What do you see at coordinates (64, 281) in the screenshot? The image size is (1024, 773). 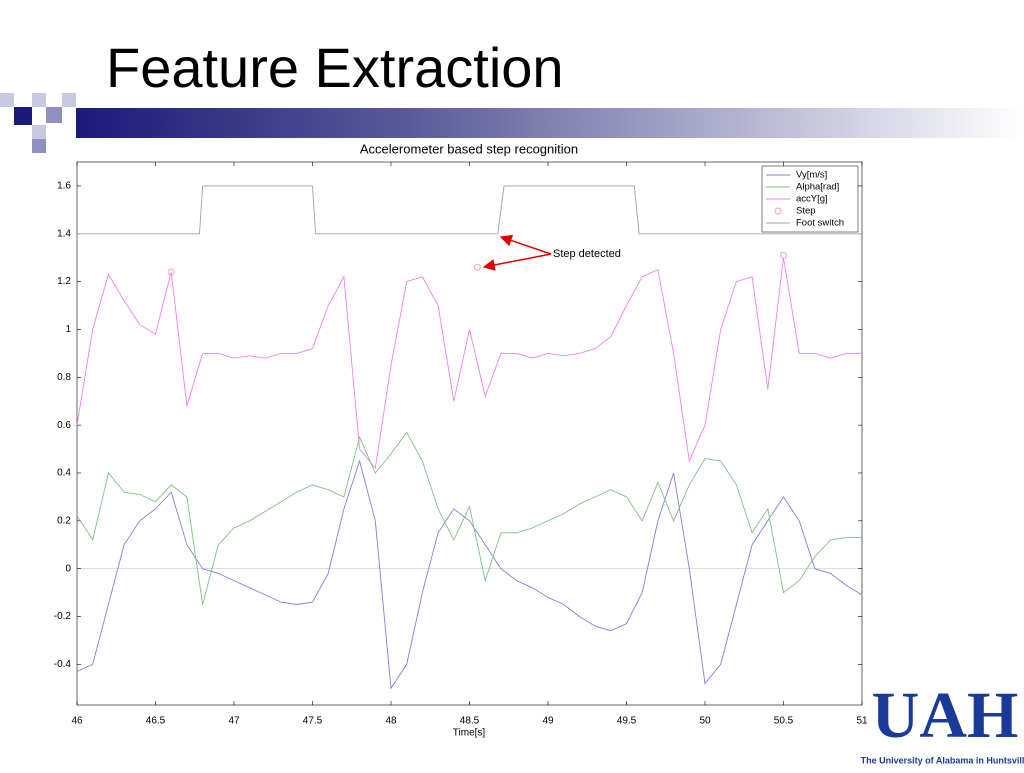 I see `y-tick-label: 1.2` at bounding box center [64, 281].